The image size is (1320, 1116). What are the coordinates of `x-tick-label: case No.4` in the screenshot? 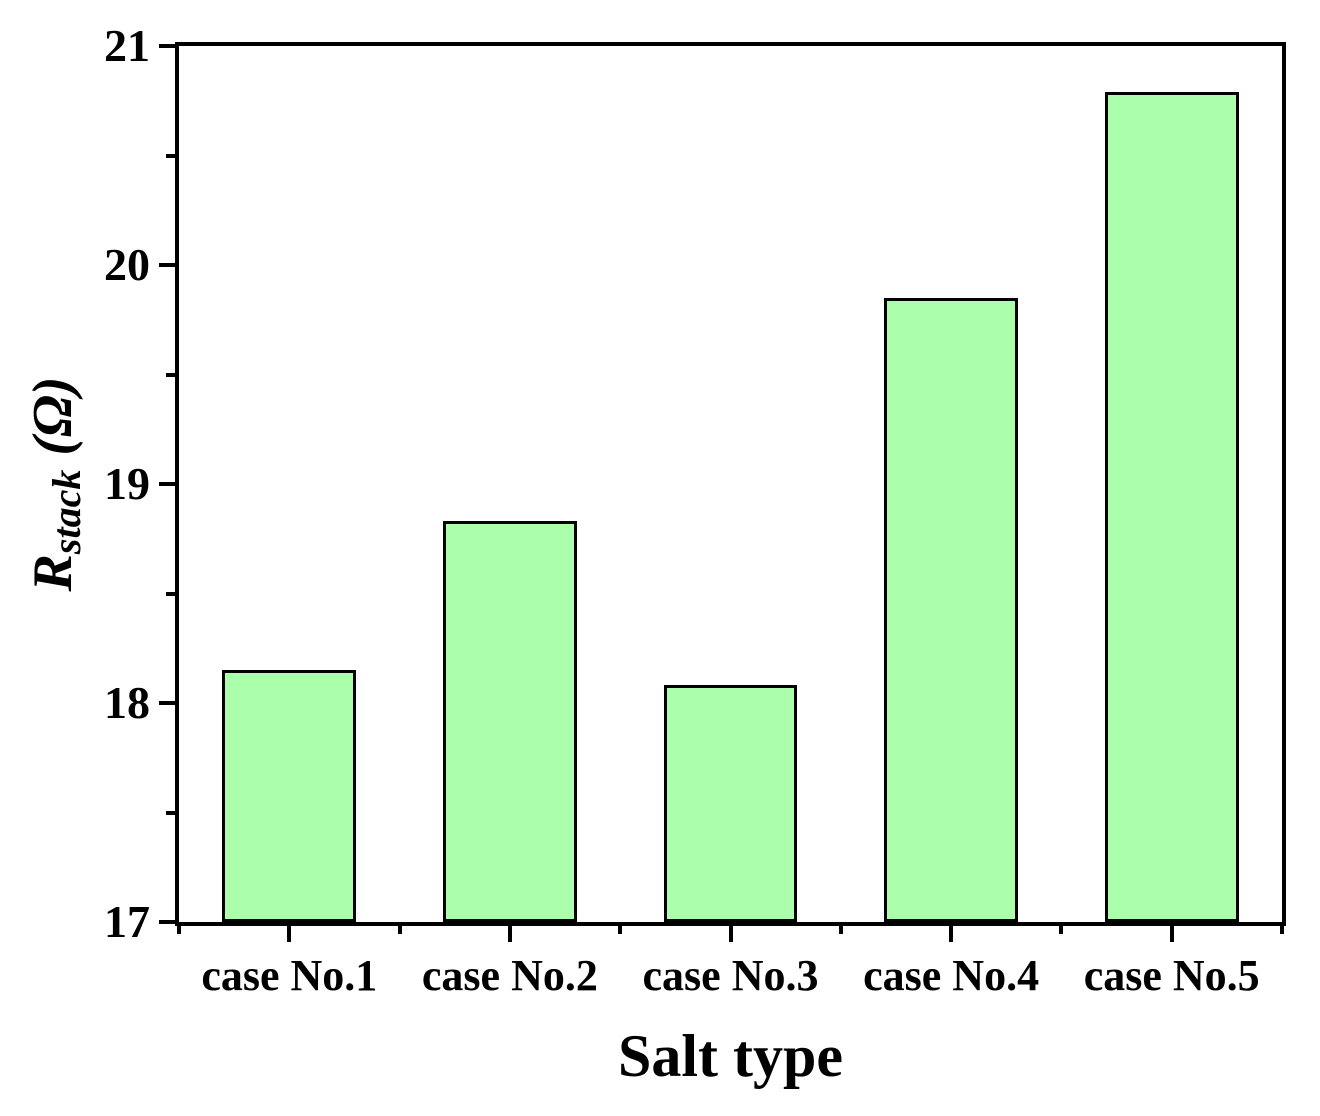 It's located at (951, 975).